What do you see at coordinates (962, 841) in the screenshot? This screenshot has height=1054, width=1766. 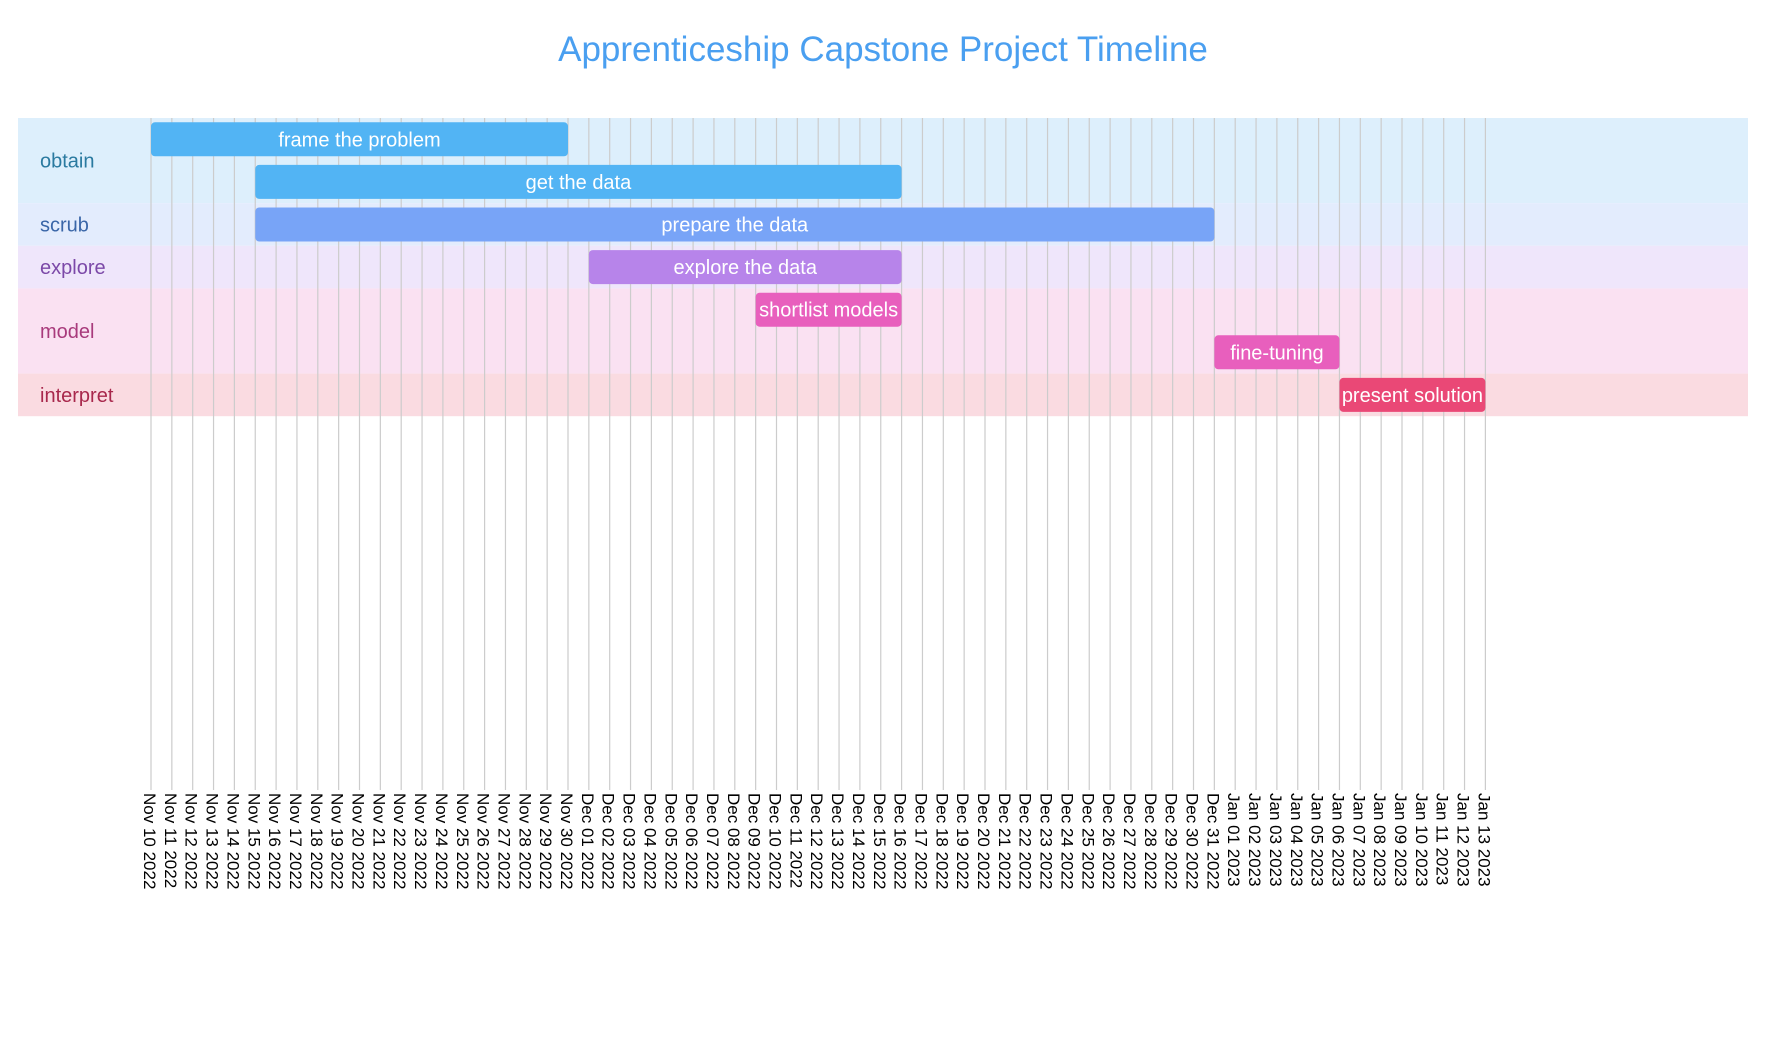 I see `x-tick-label: Dec 19 2022` at bounding box center [962, 841].